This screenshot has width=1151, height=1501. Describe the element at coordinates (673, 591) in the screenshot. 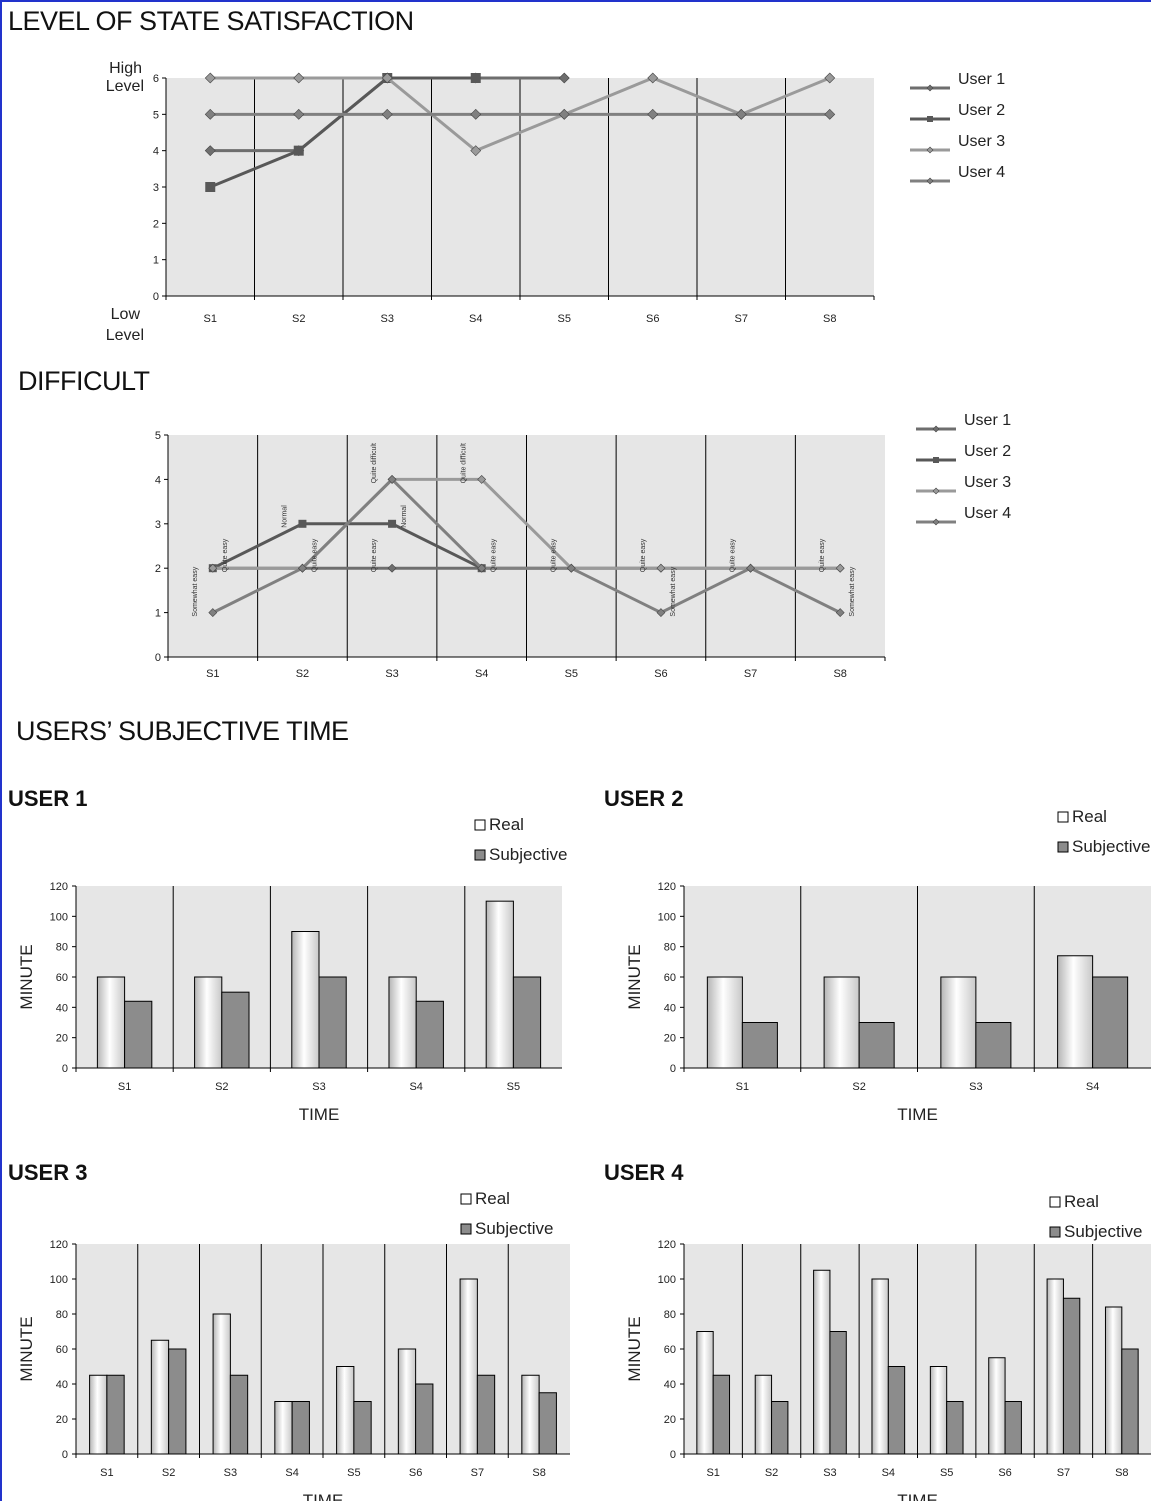

I see `difficult-annotation: Somewhat easy` at that location.